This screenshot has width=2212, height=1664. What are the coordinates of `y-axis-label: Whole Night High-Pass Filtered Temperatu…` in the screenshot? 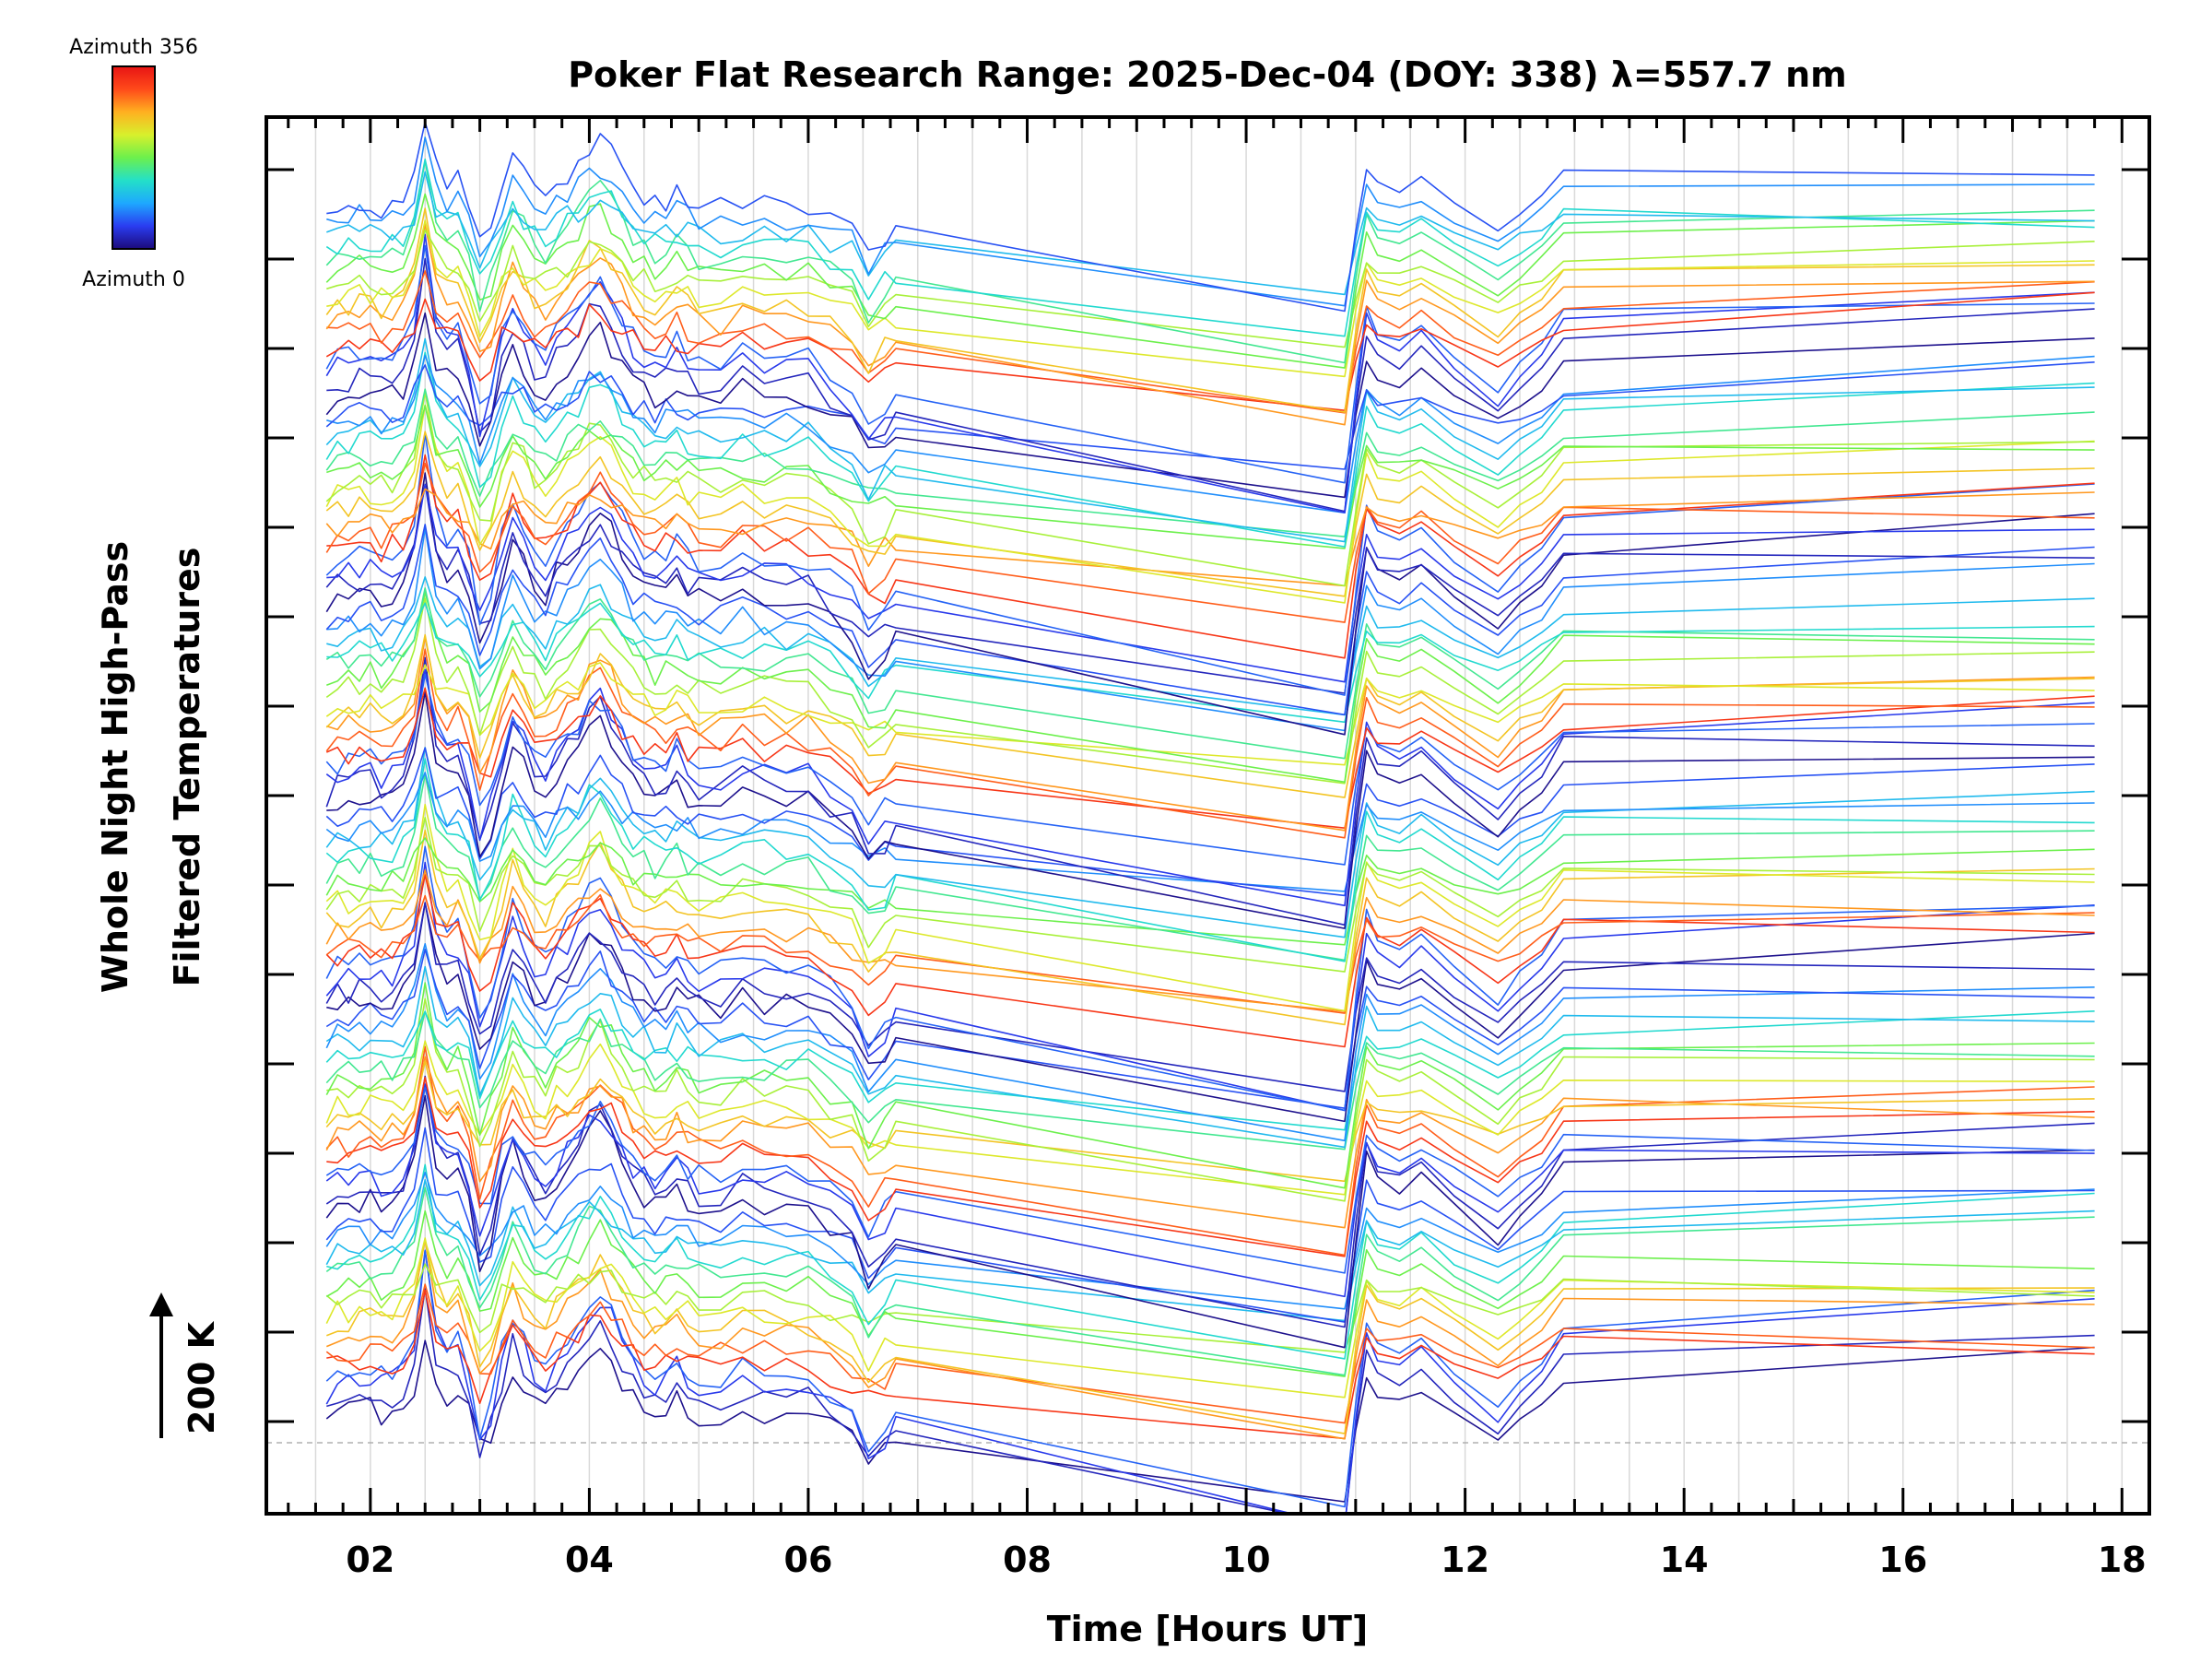 It's located at (151, 767).